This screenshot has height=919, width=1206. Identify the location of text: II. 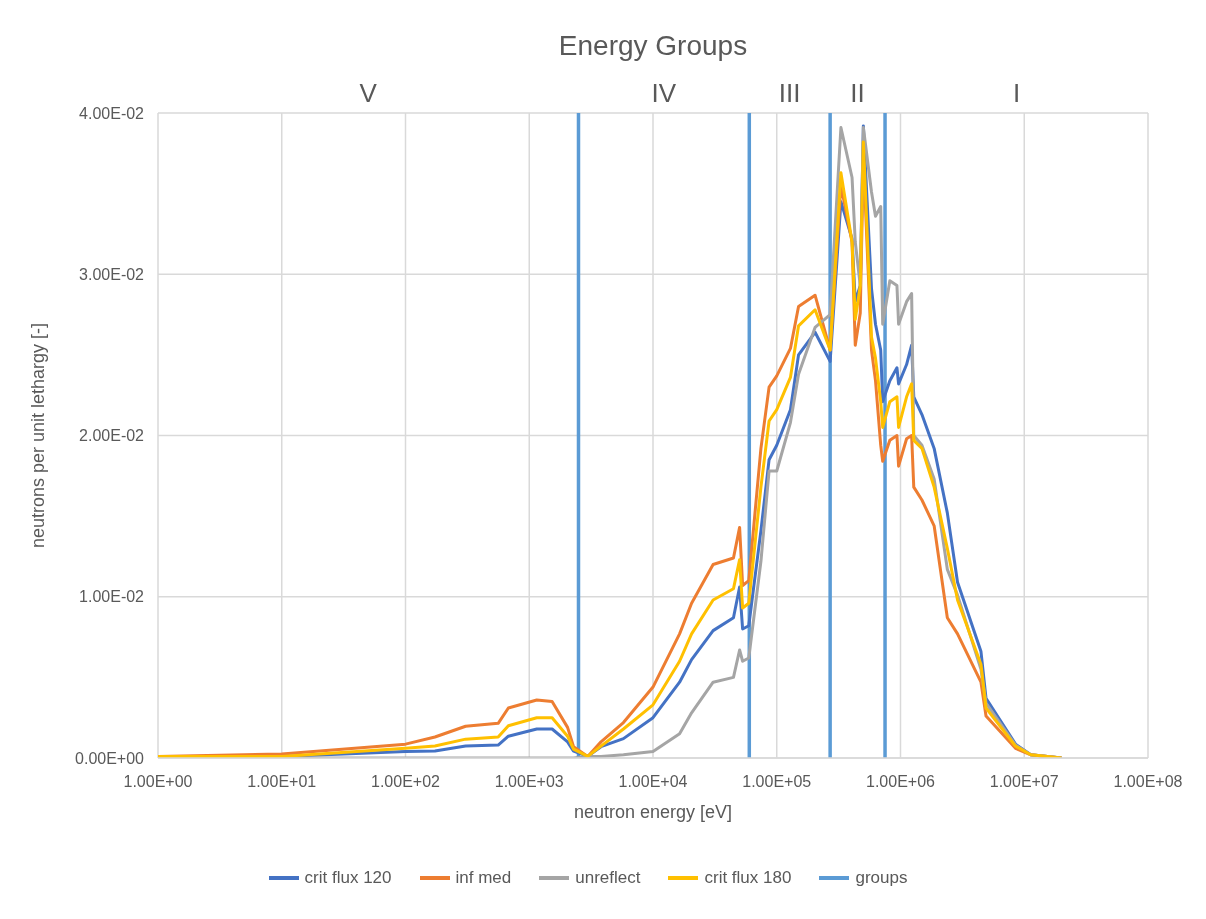
(857, 93).